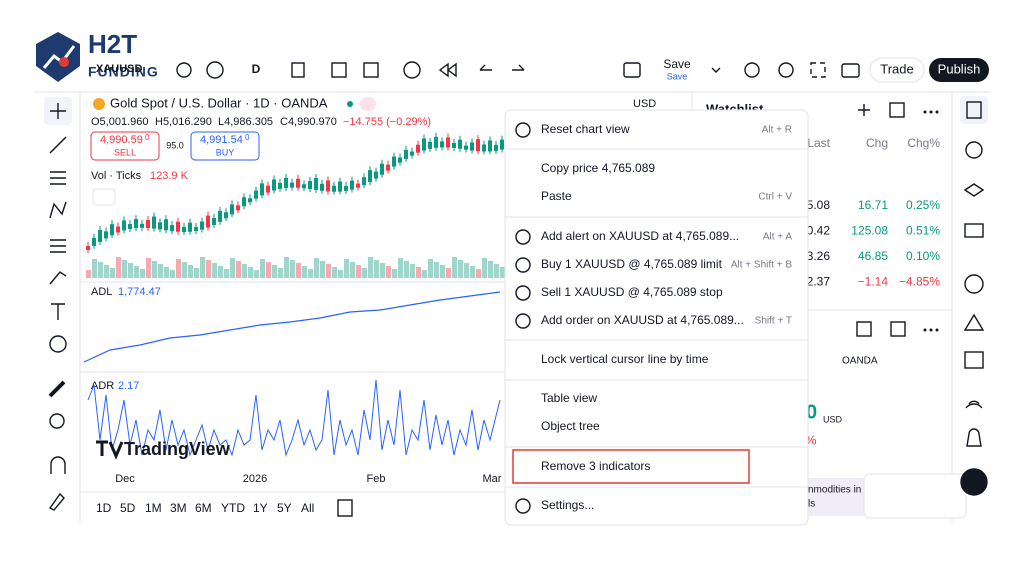  I want to click on range-button: 3M, so click(178, 508).